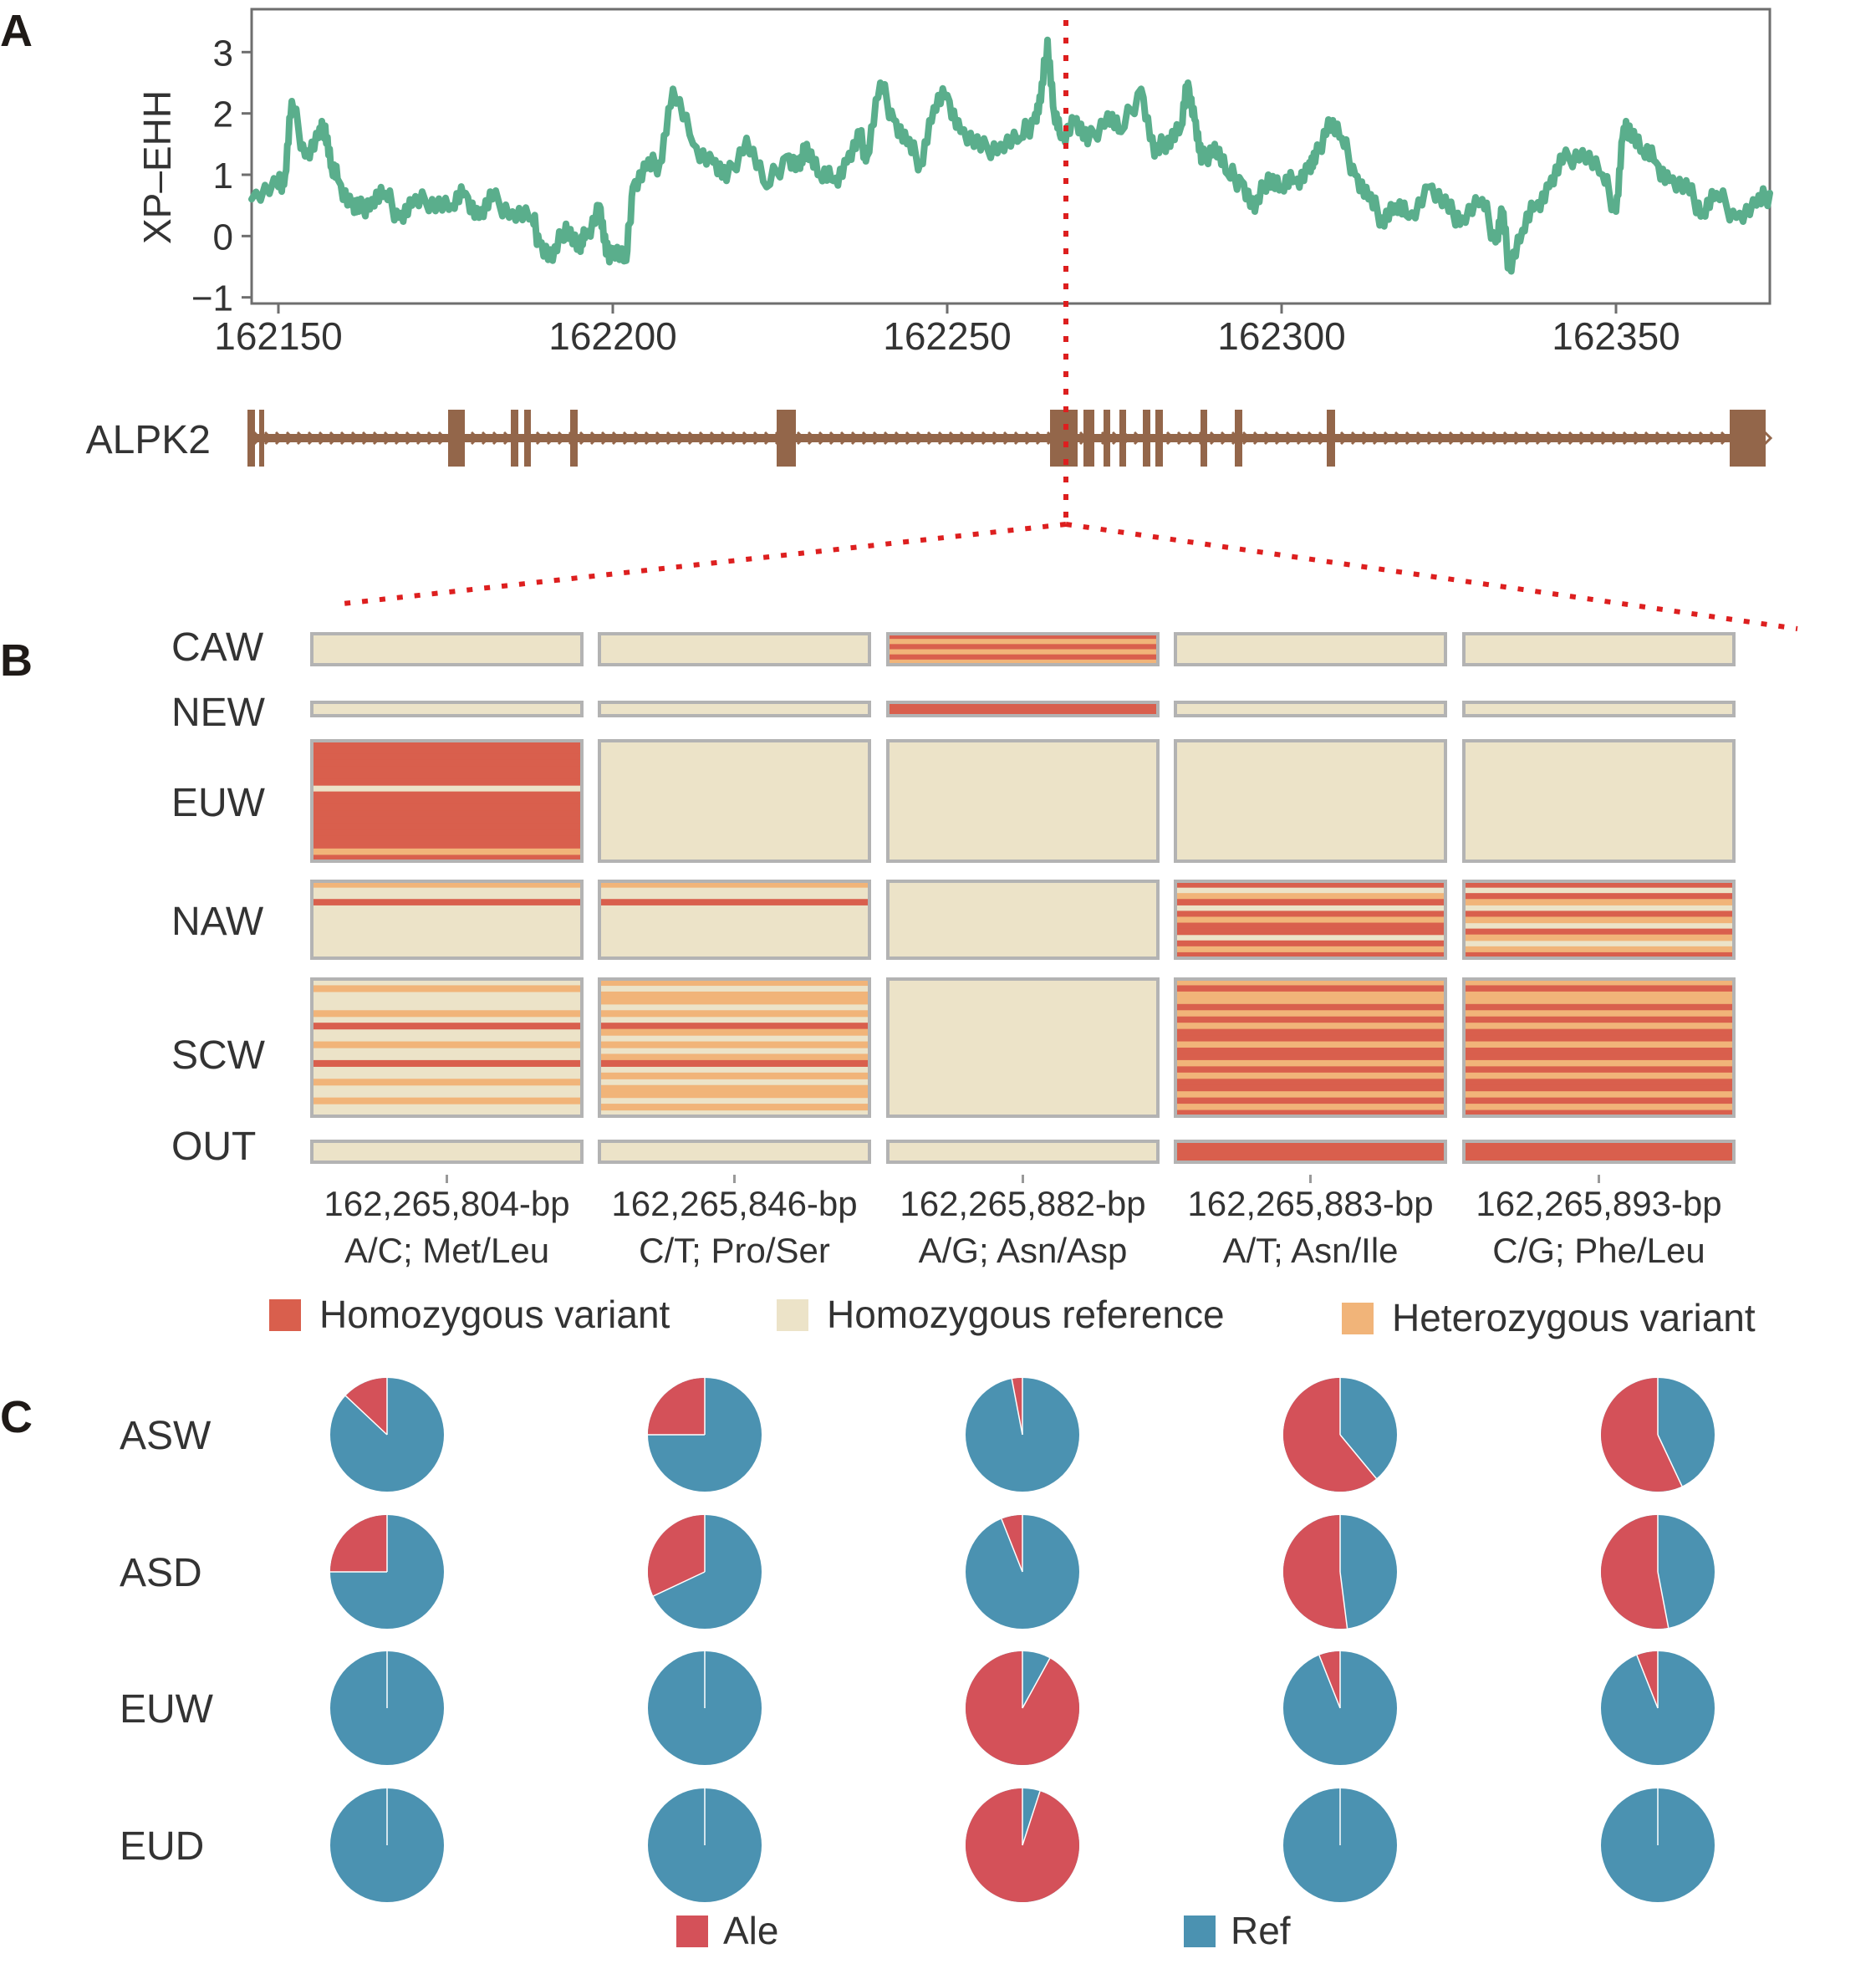  I want to click on variant-change-label: A/T; Asn/Ile, so click(1310, 1250).